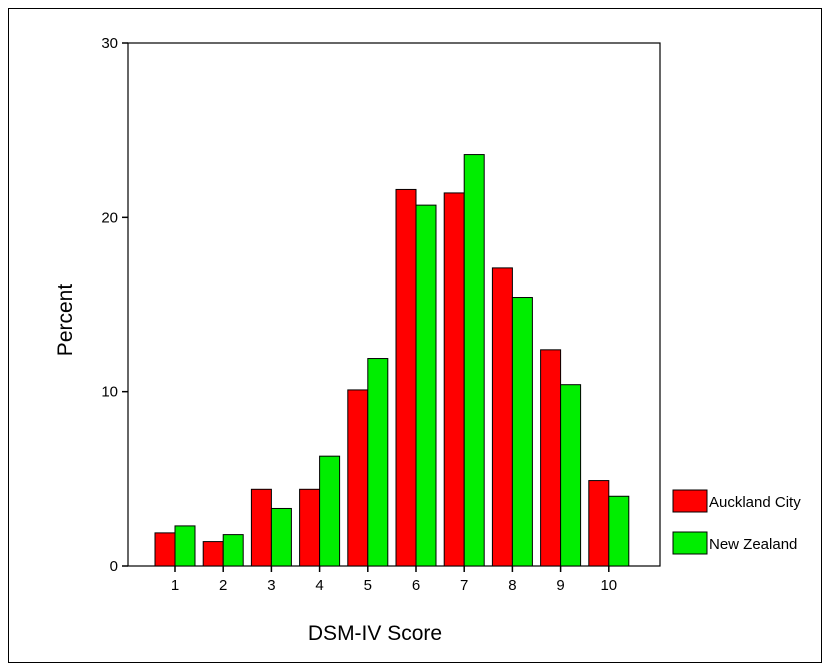 Image resolution: width=830 pixels, height=665 pixels. What do you see at coordinates (755, 502) in the screenshot?
I see `legend-label: Auckland City` at bounding box center [755, 502].